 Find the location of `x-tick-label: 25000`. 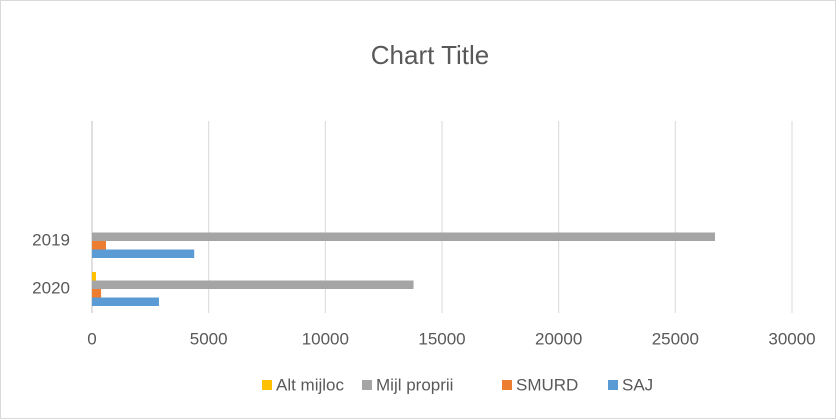

x-tick-label: 25000 is located at coordinates (675, 338).